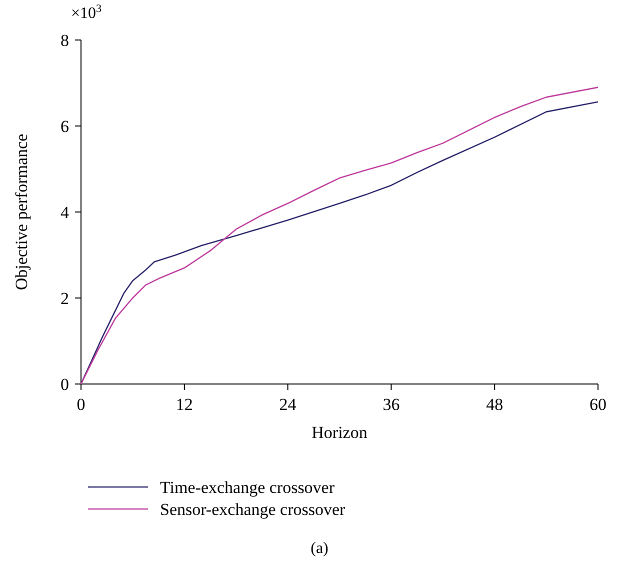  I want to click on y-tick-label: 2, so click(64, 298).